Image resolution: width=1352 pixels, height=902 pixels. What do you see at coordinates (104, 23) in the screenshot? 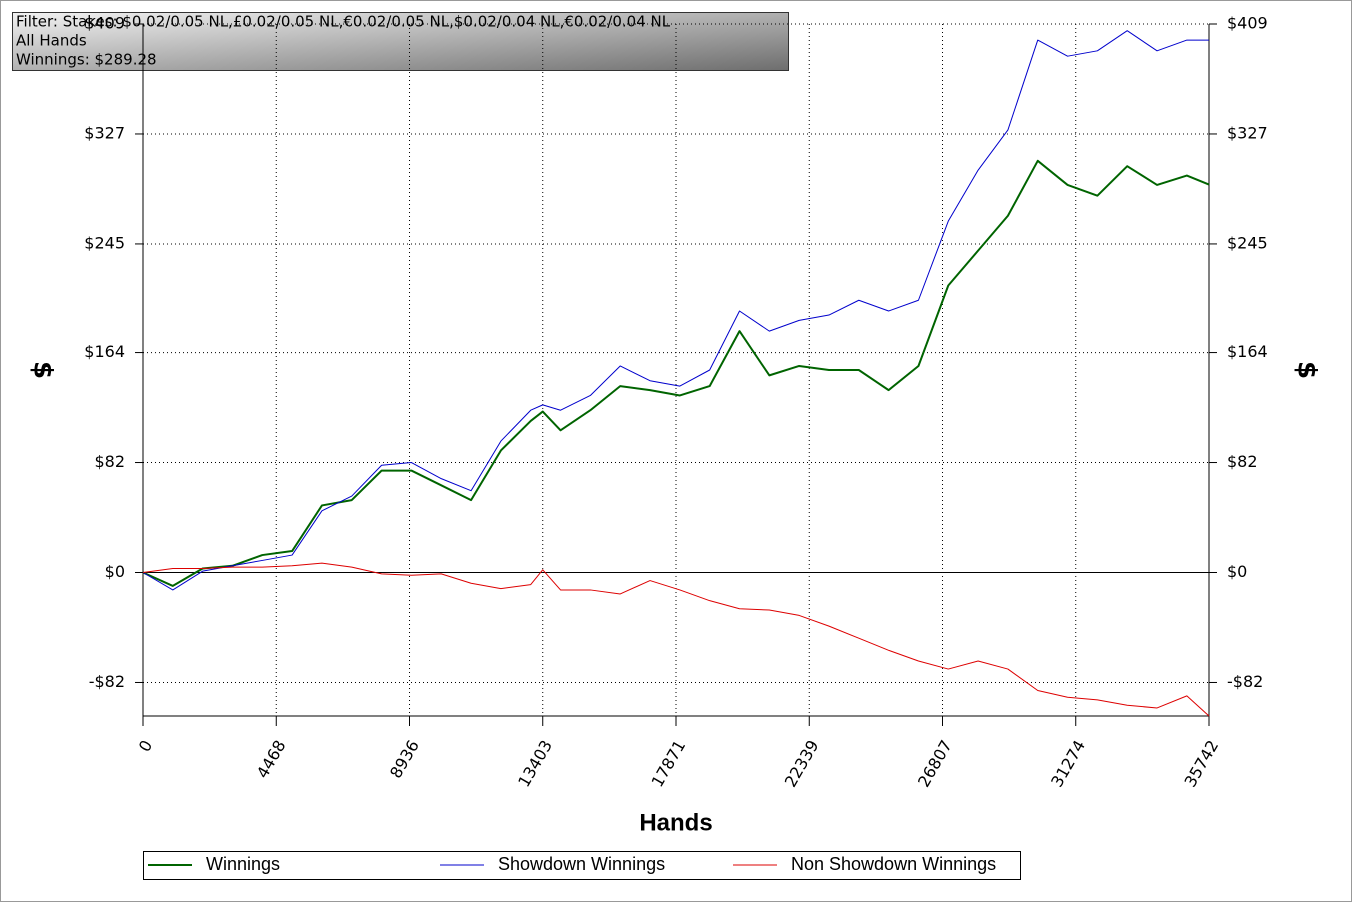
I see `y-tick-label: $409` at bounding box center [104, 23].